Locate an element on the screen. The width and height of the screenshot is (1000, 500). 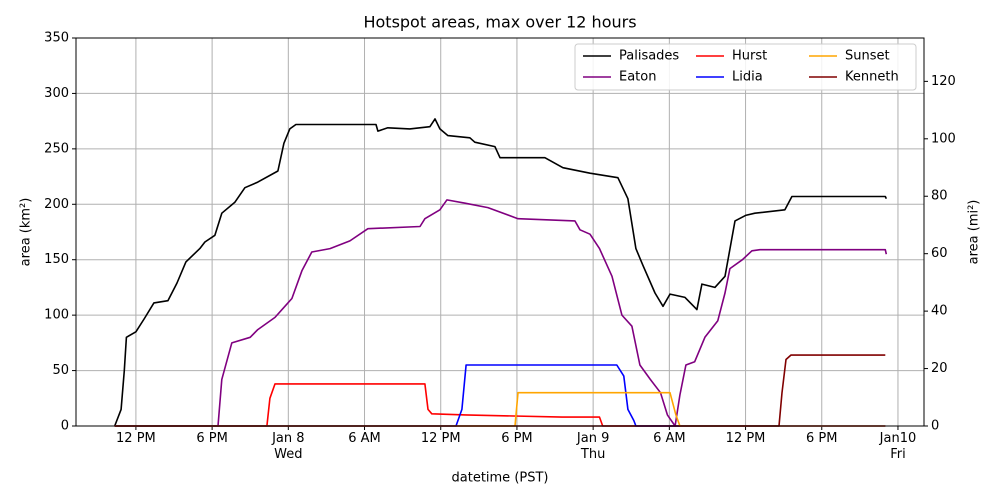
y-tick-label: 200 is located at coordinates (56, 204).